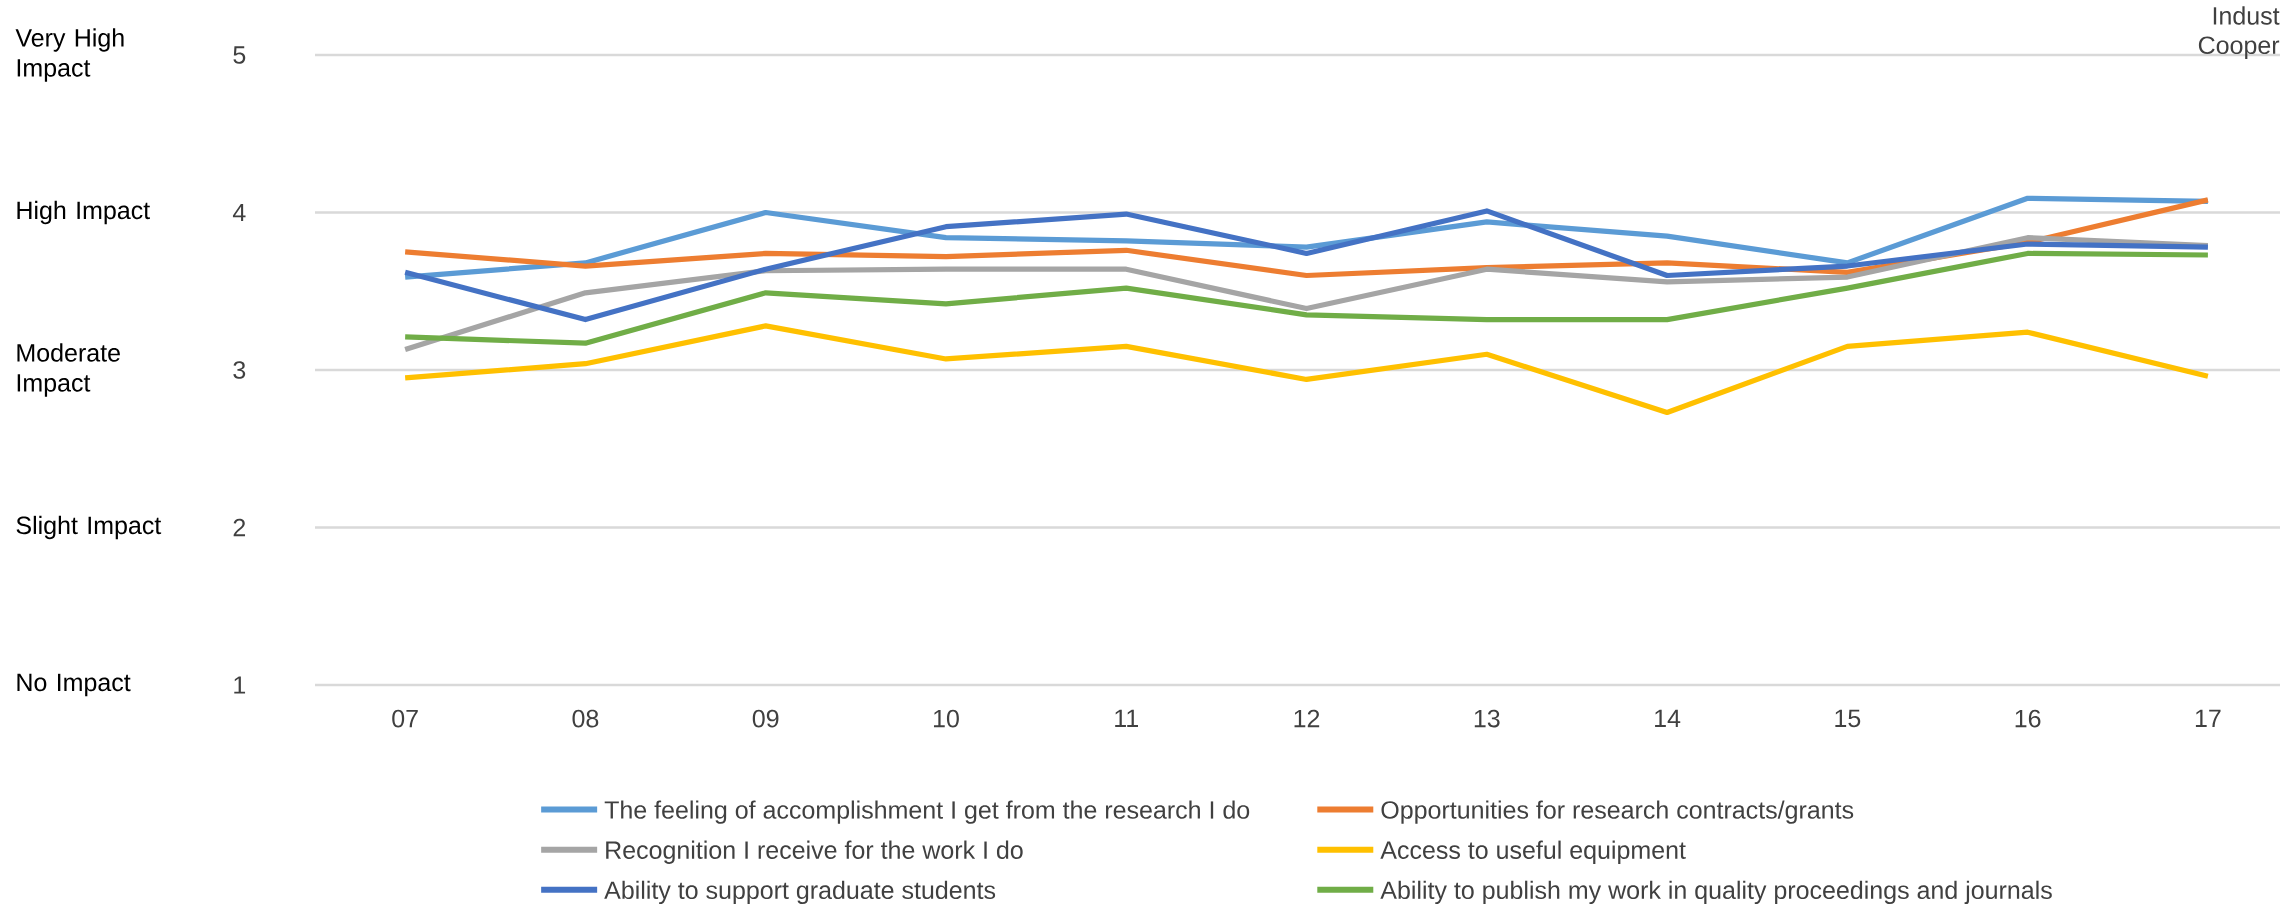 Image resolution: width=2284 pixels, height=914 pixels. Describe the element at coordinates (1126, 718) in the screenshot. I see `x-tick-label: 11` at that location.